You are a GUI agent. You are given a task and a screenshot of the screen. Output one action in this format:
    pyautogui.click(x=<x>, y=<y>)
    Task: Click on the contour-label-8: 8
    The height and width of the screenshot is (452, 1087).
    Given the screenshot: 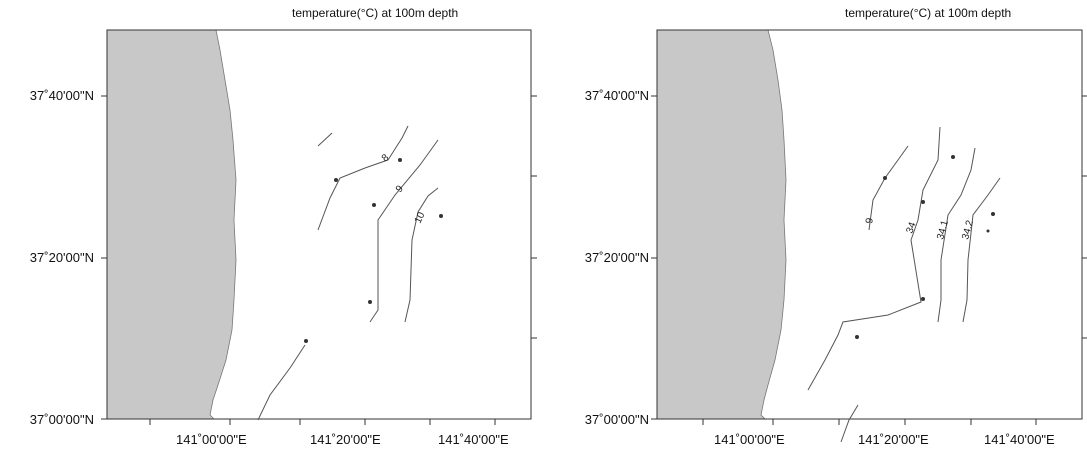 What is the action you would take?
    pyautogui.click(x=386, y=158)
    